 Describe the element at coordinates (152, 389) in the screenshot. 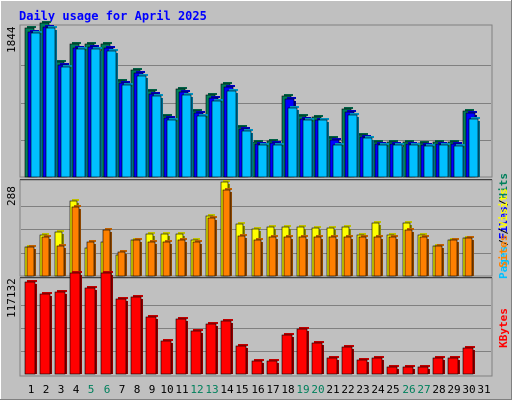

I see `day-label-9: 9` at that location.